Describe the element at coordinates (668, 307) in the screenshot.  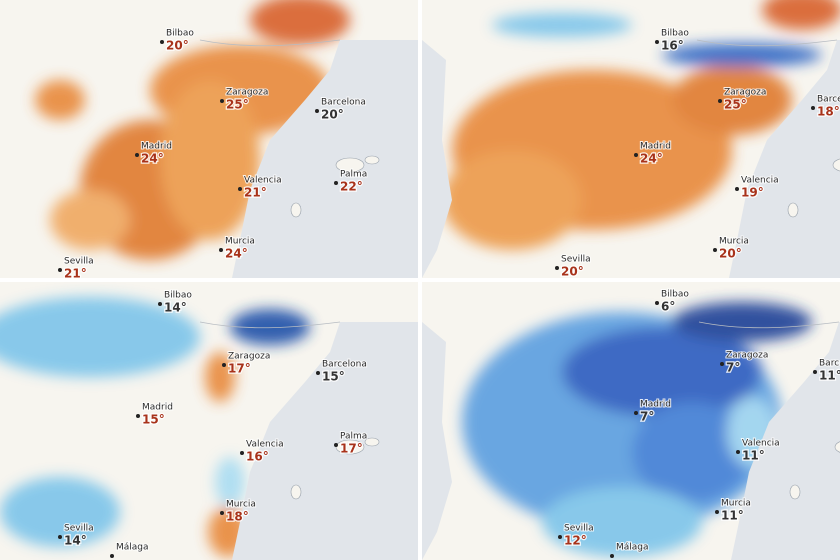
I see `city-temperature: 6°` at that location.